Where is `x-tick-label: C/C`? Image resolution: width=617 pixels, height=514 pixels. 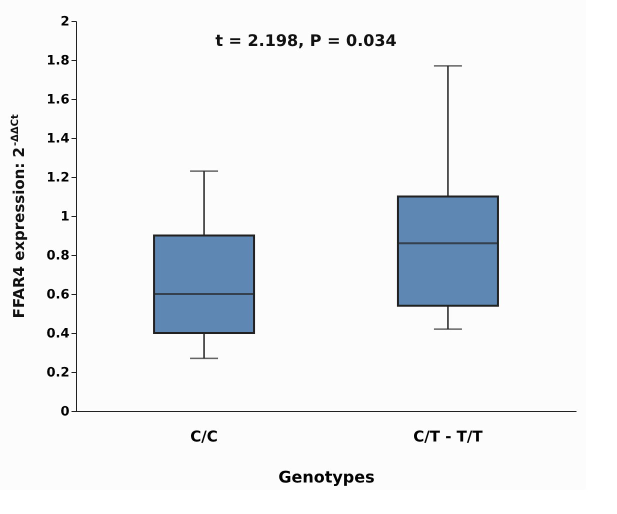
x-tick-label: C/C is located at coordinates (204, 437).